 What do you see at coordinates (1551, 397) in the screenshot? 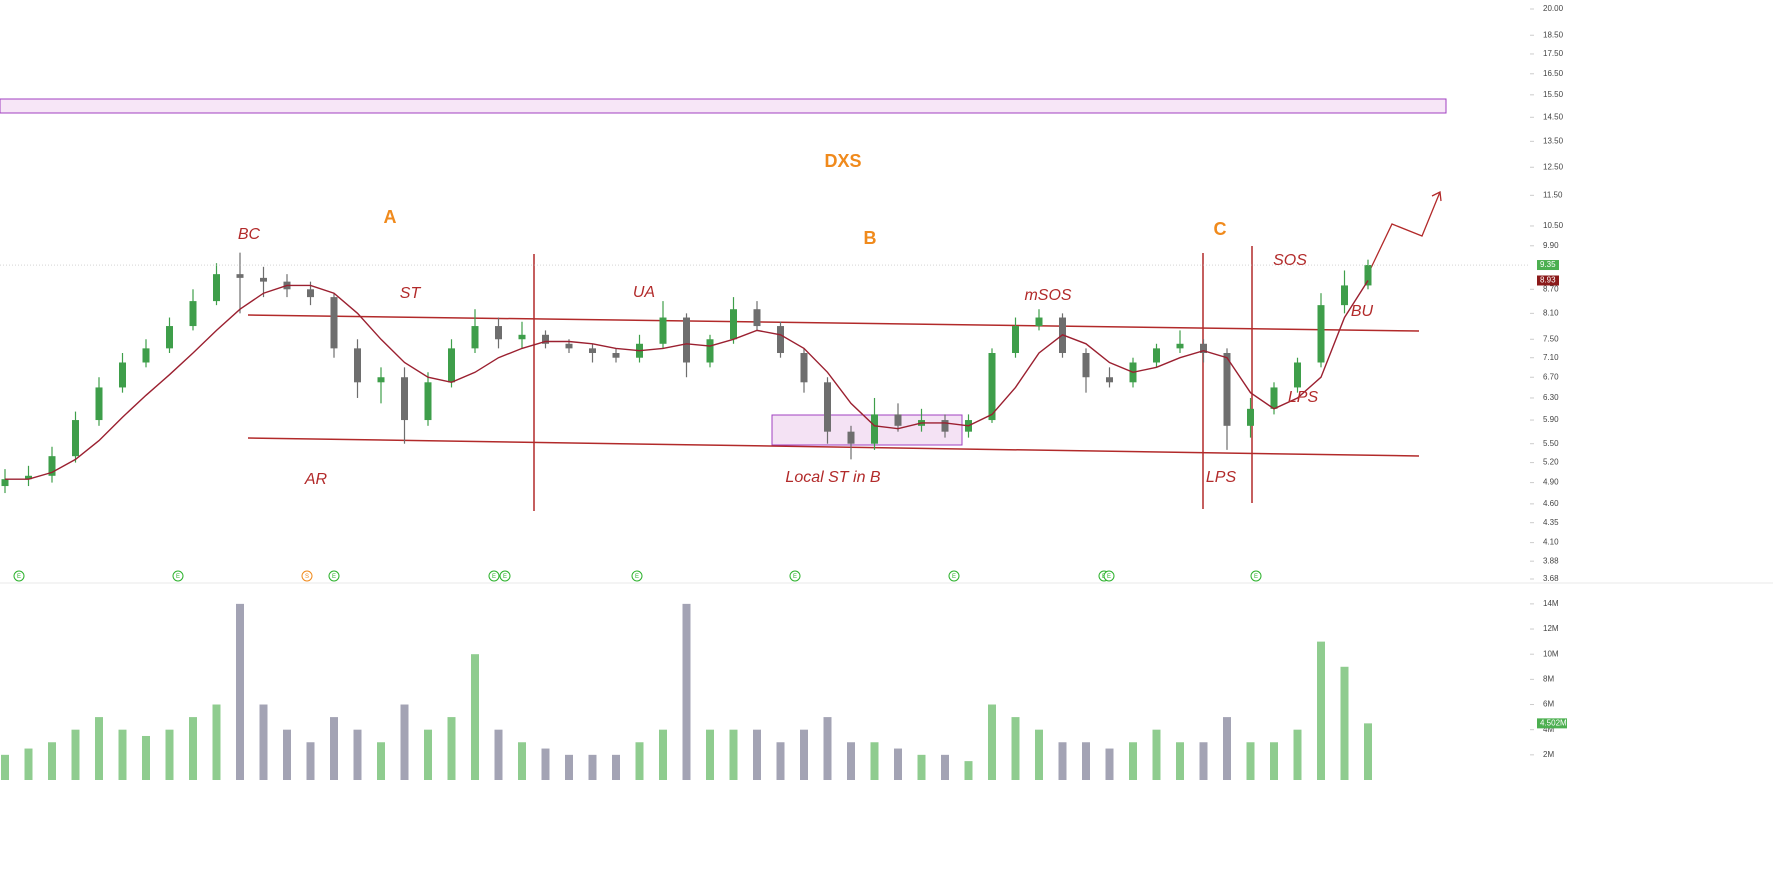
I see `y-tick-label: 6.30` at bounding box center [1551, 397].